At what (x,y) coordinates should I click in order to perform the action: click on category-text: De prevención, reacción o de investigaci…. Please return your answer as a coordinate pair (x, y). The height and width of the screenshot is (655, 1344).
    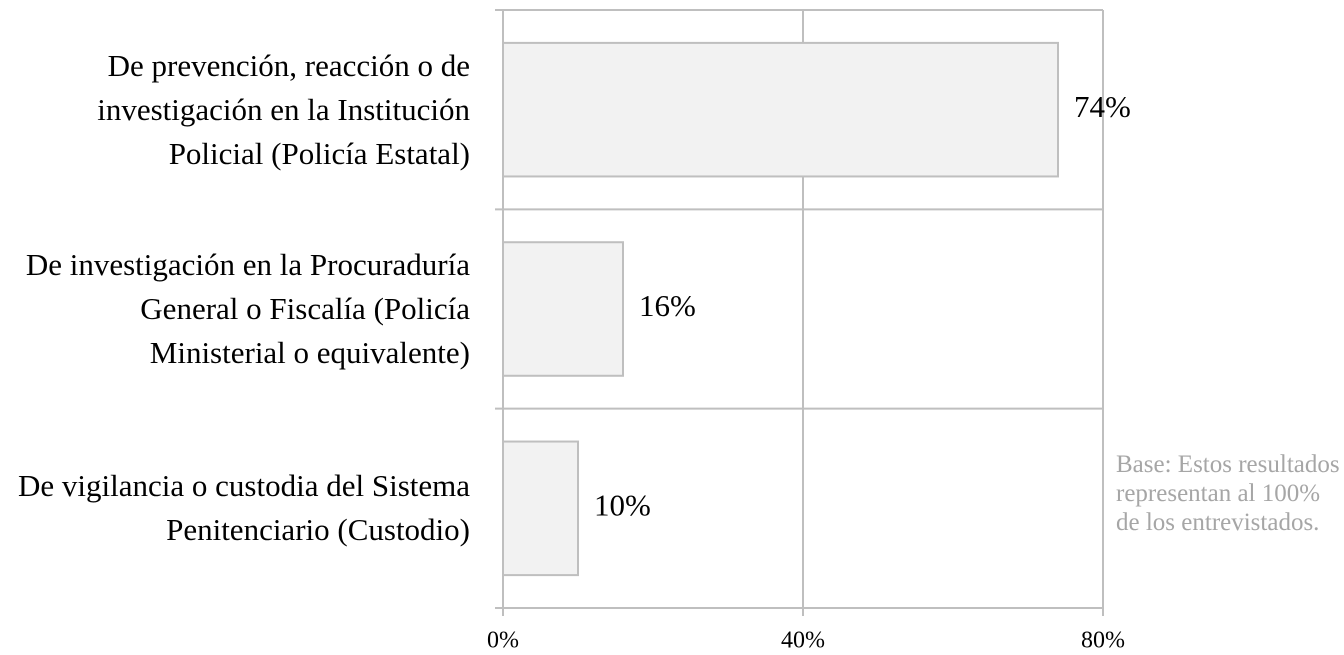
    Looking at the image, I should click on (283, 109).